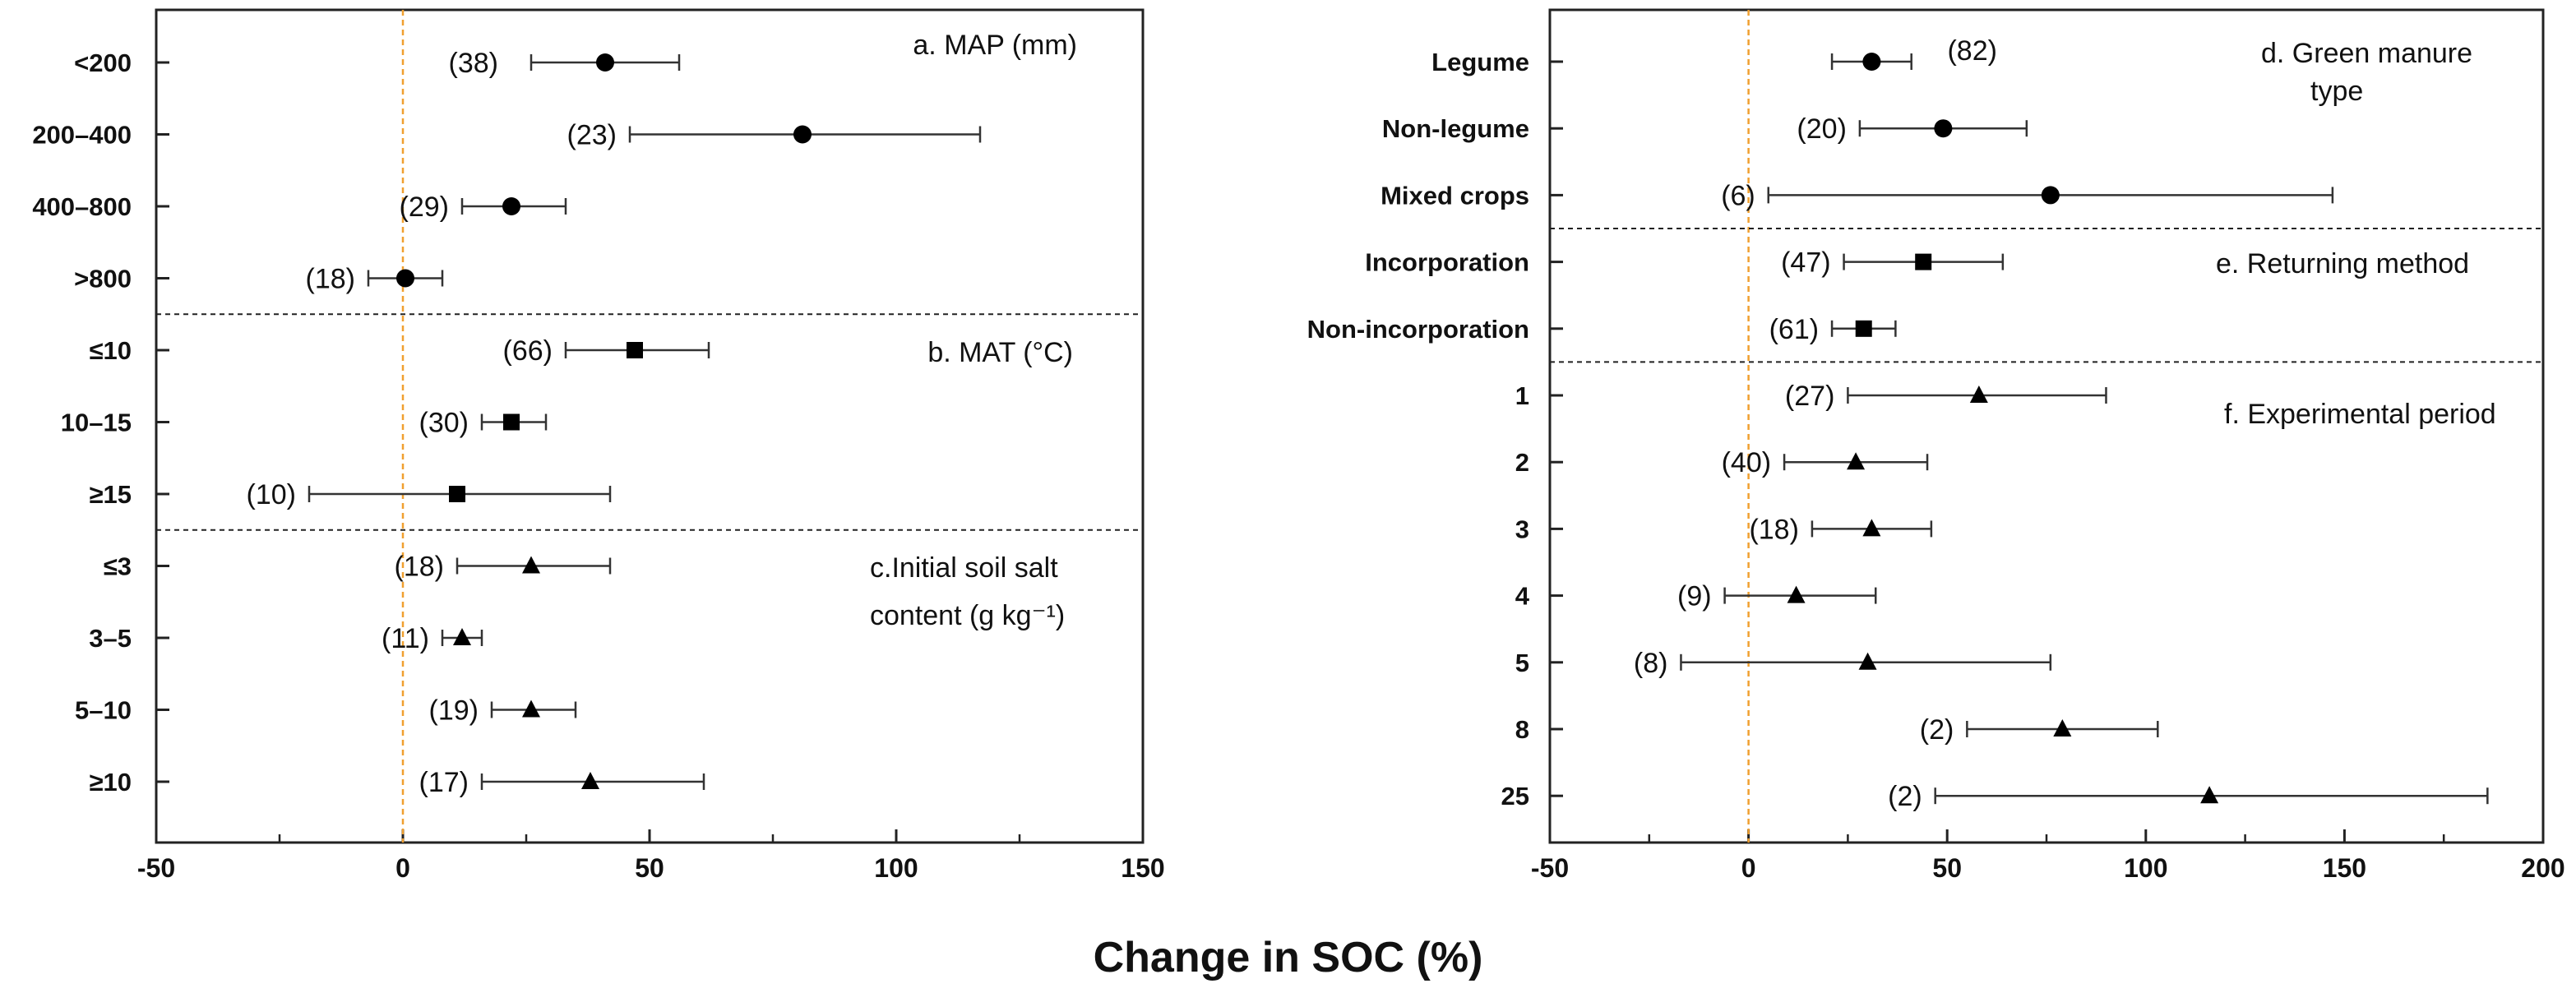 The image size is (2576, 1002). What do you see at coordinates (96, 423) in the screenshot?
I see `y-tick-label: 10–15` at bounding box center [96, 423].